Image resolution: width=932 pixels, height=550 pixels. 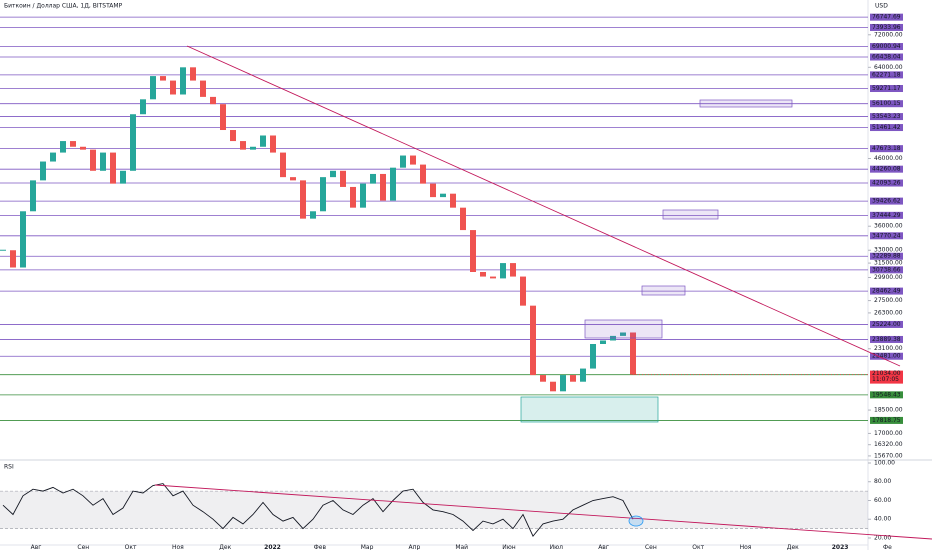 I want to click on y-tick-label: 17000.00, so click(x=888, y=433).